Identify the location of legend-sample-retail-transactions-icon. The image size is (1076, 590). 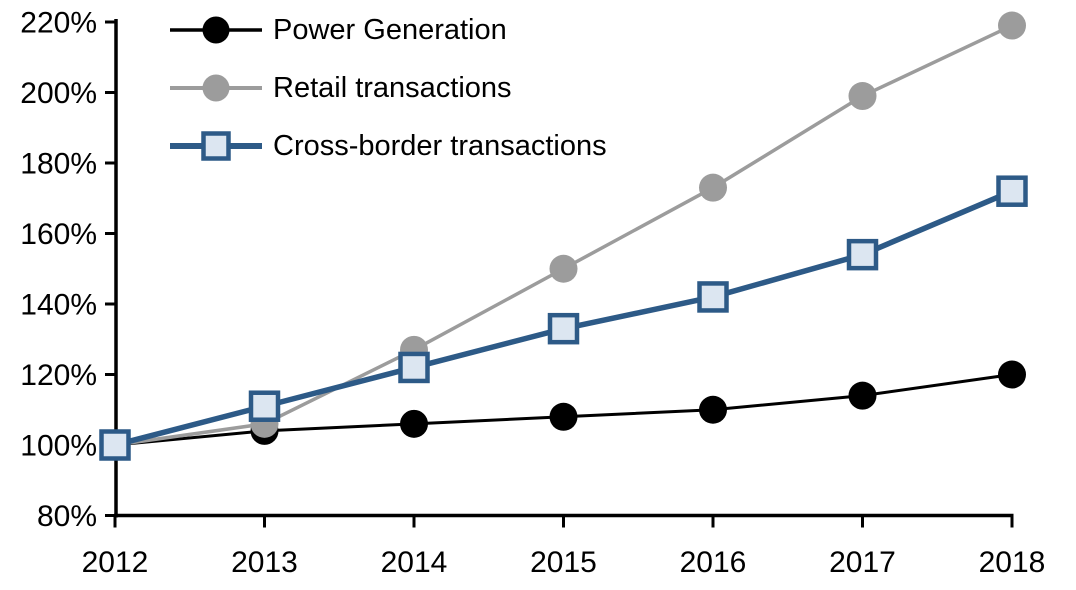
(216, 88).